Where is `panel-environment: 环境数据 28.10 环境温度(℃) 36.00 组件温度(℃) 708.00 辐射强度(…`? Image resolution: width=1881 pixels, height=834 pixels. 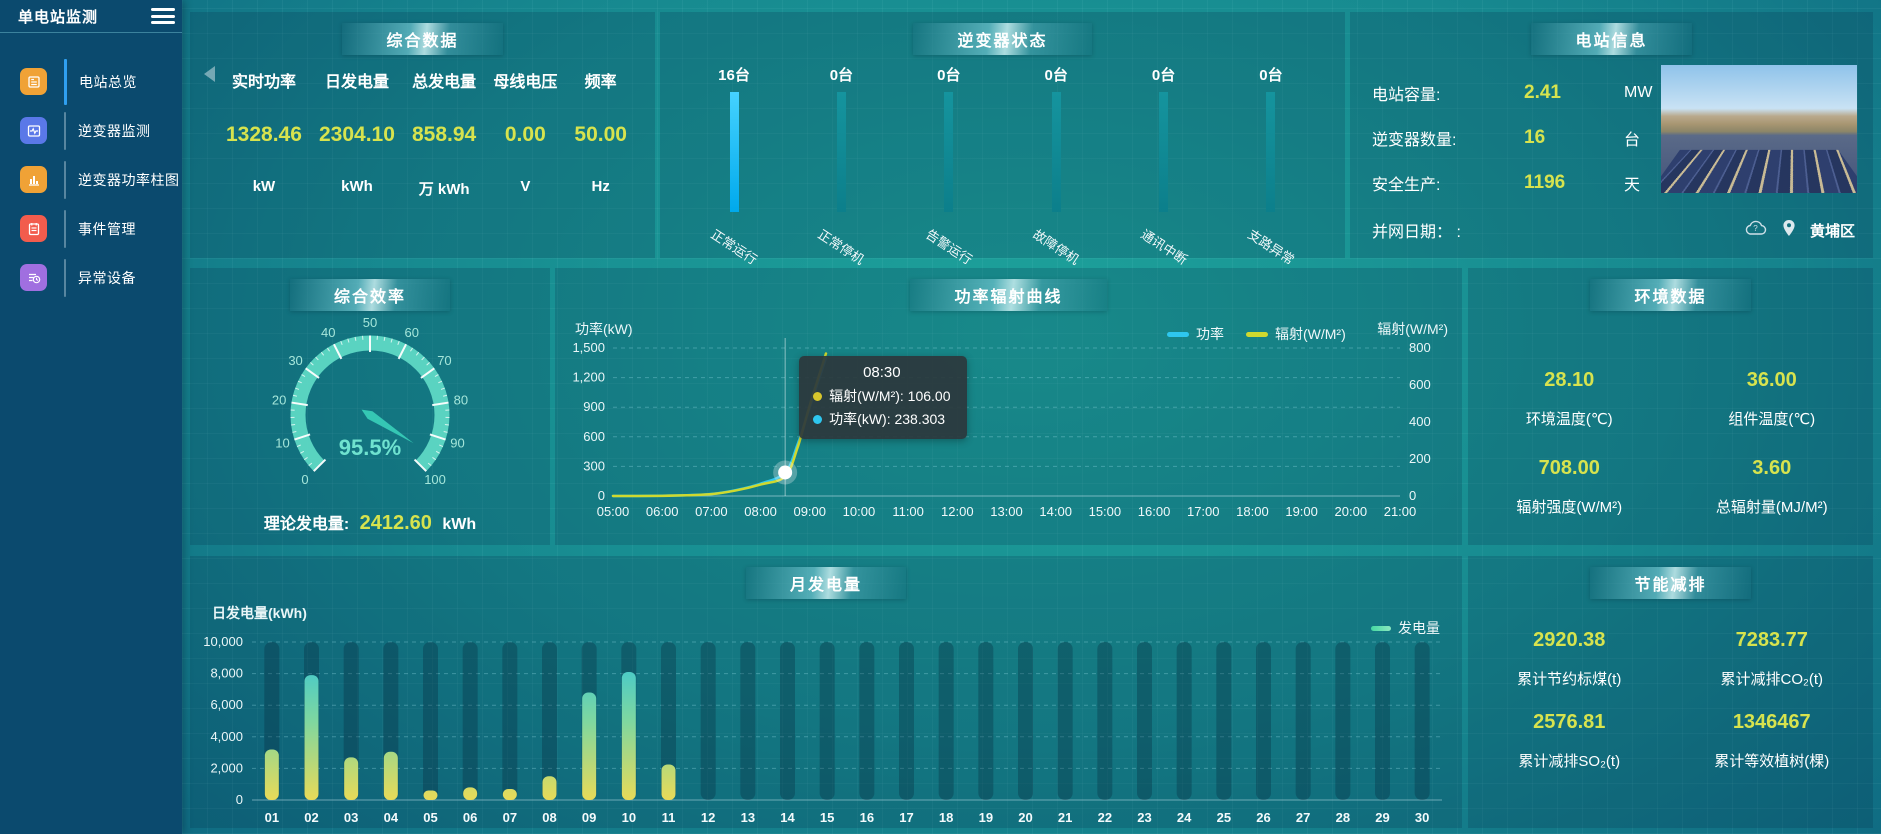
panel-environment: 环境数据 28.10 环境温度(℃) 36.00 组件温度(℃) 708.00 辐射强度(… is located at coordinates (1670, 406).